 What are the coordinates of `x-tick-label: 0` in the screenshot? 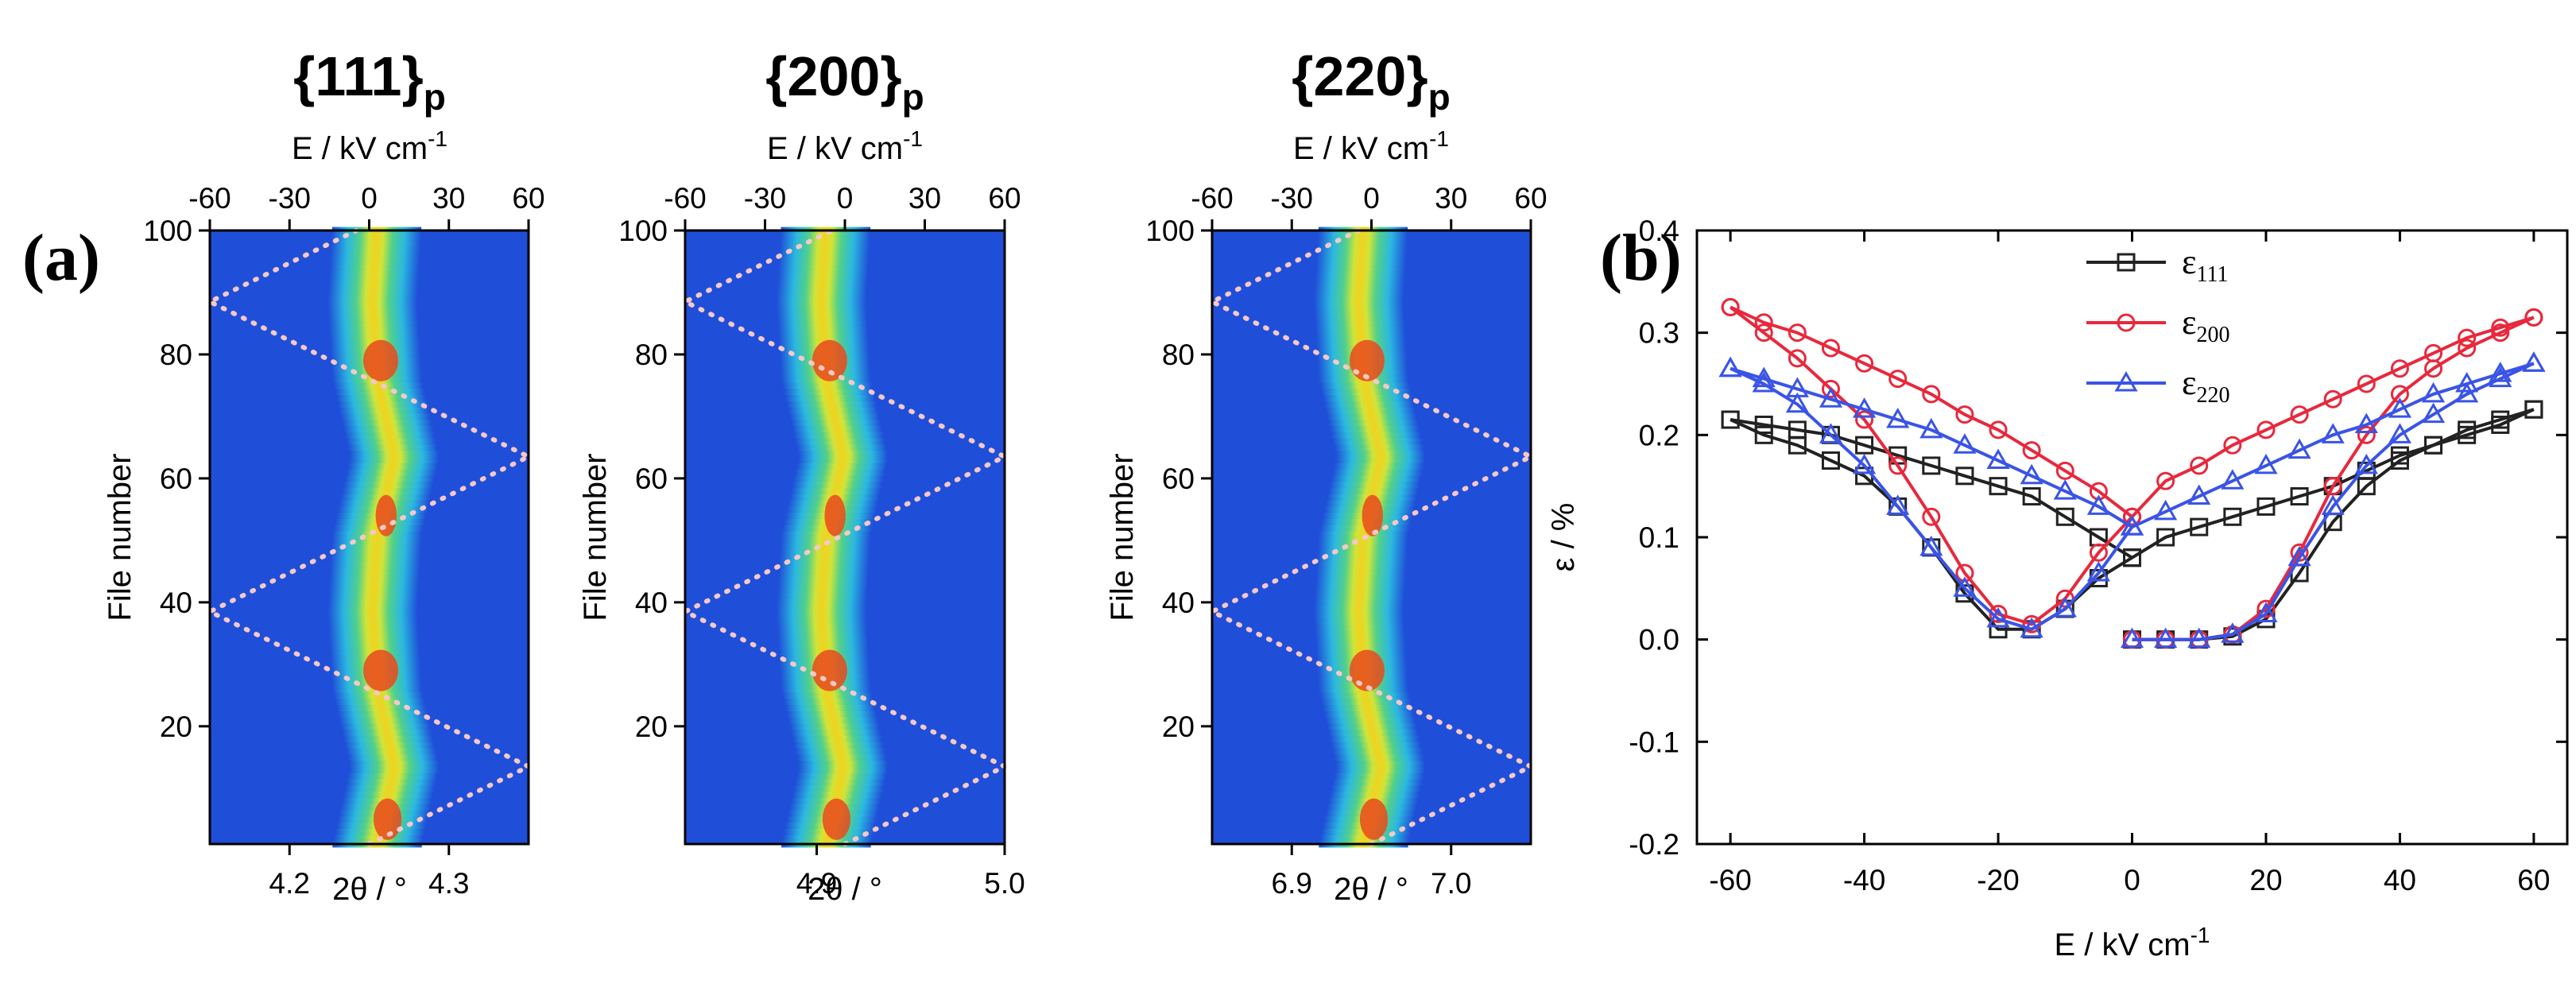 It's located at (2132, 880).